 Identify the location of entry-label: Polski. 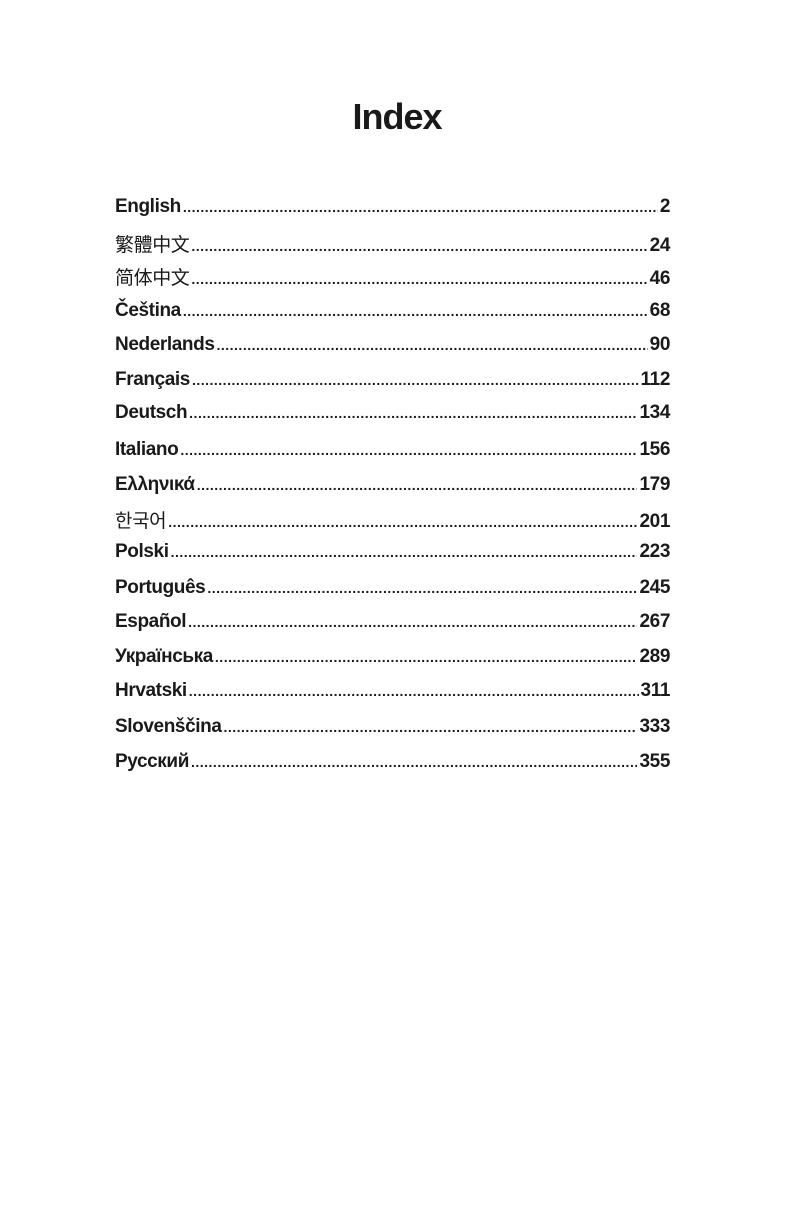
(142, 551).